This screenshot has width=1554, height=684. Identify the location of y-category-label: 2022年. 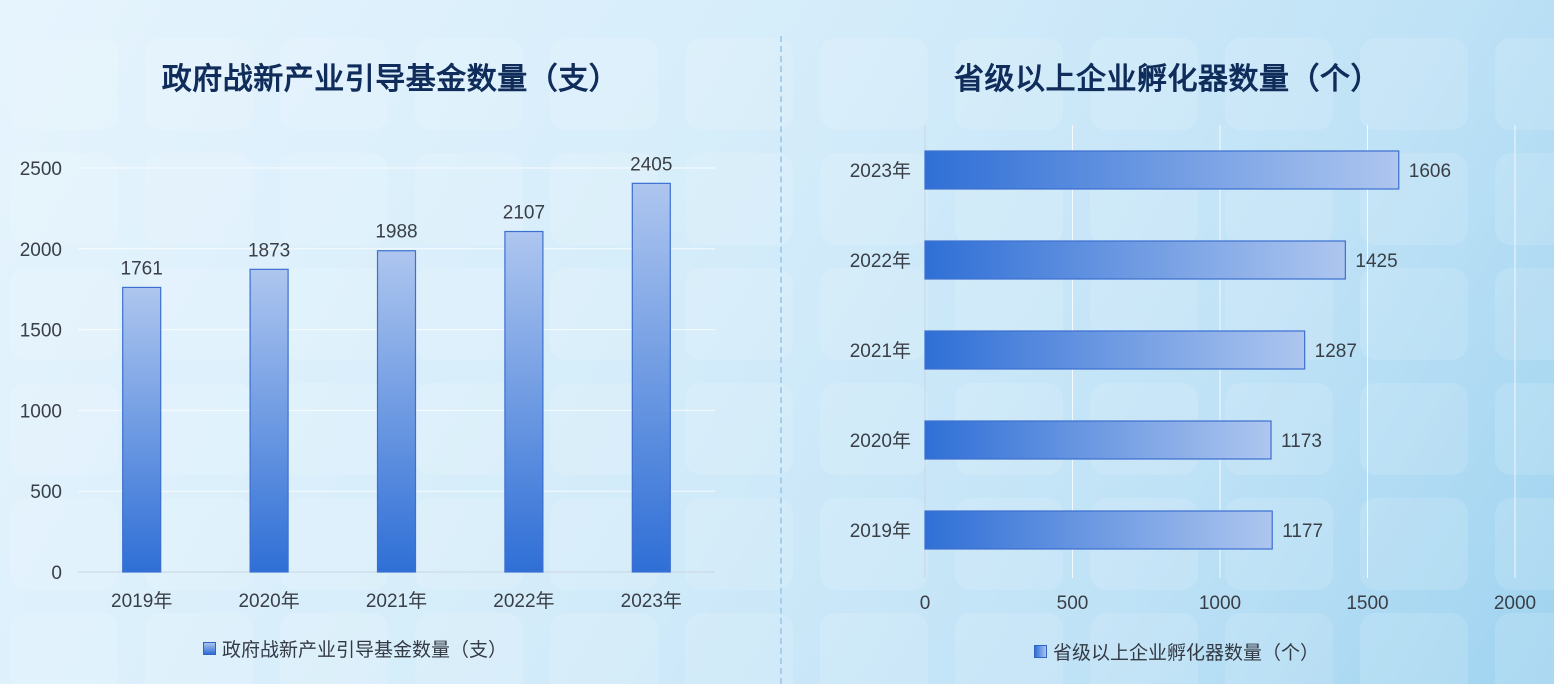
(880, 261).